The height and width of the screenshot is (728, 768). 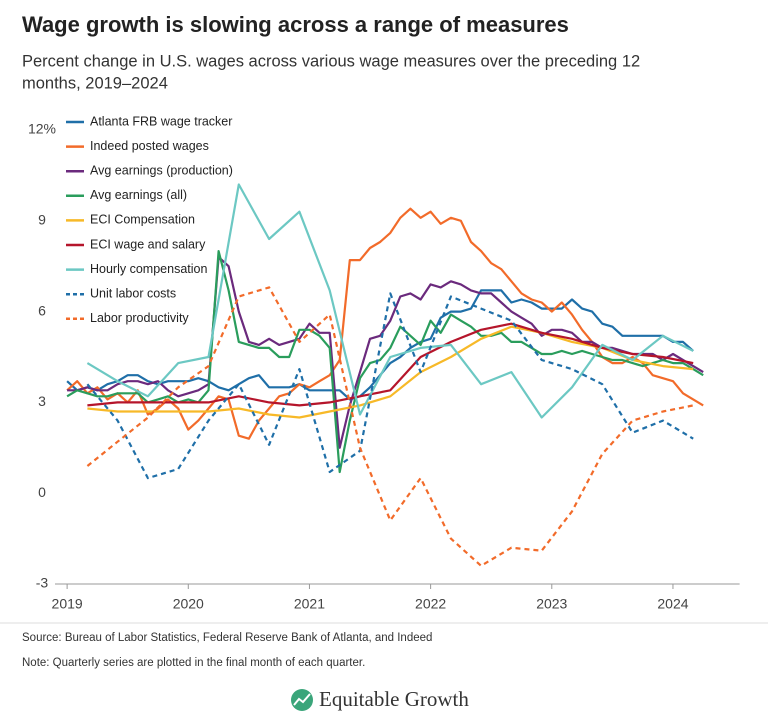 I want to click on brand-logo: Equitable Growth, so click(x=380, y=699).